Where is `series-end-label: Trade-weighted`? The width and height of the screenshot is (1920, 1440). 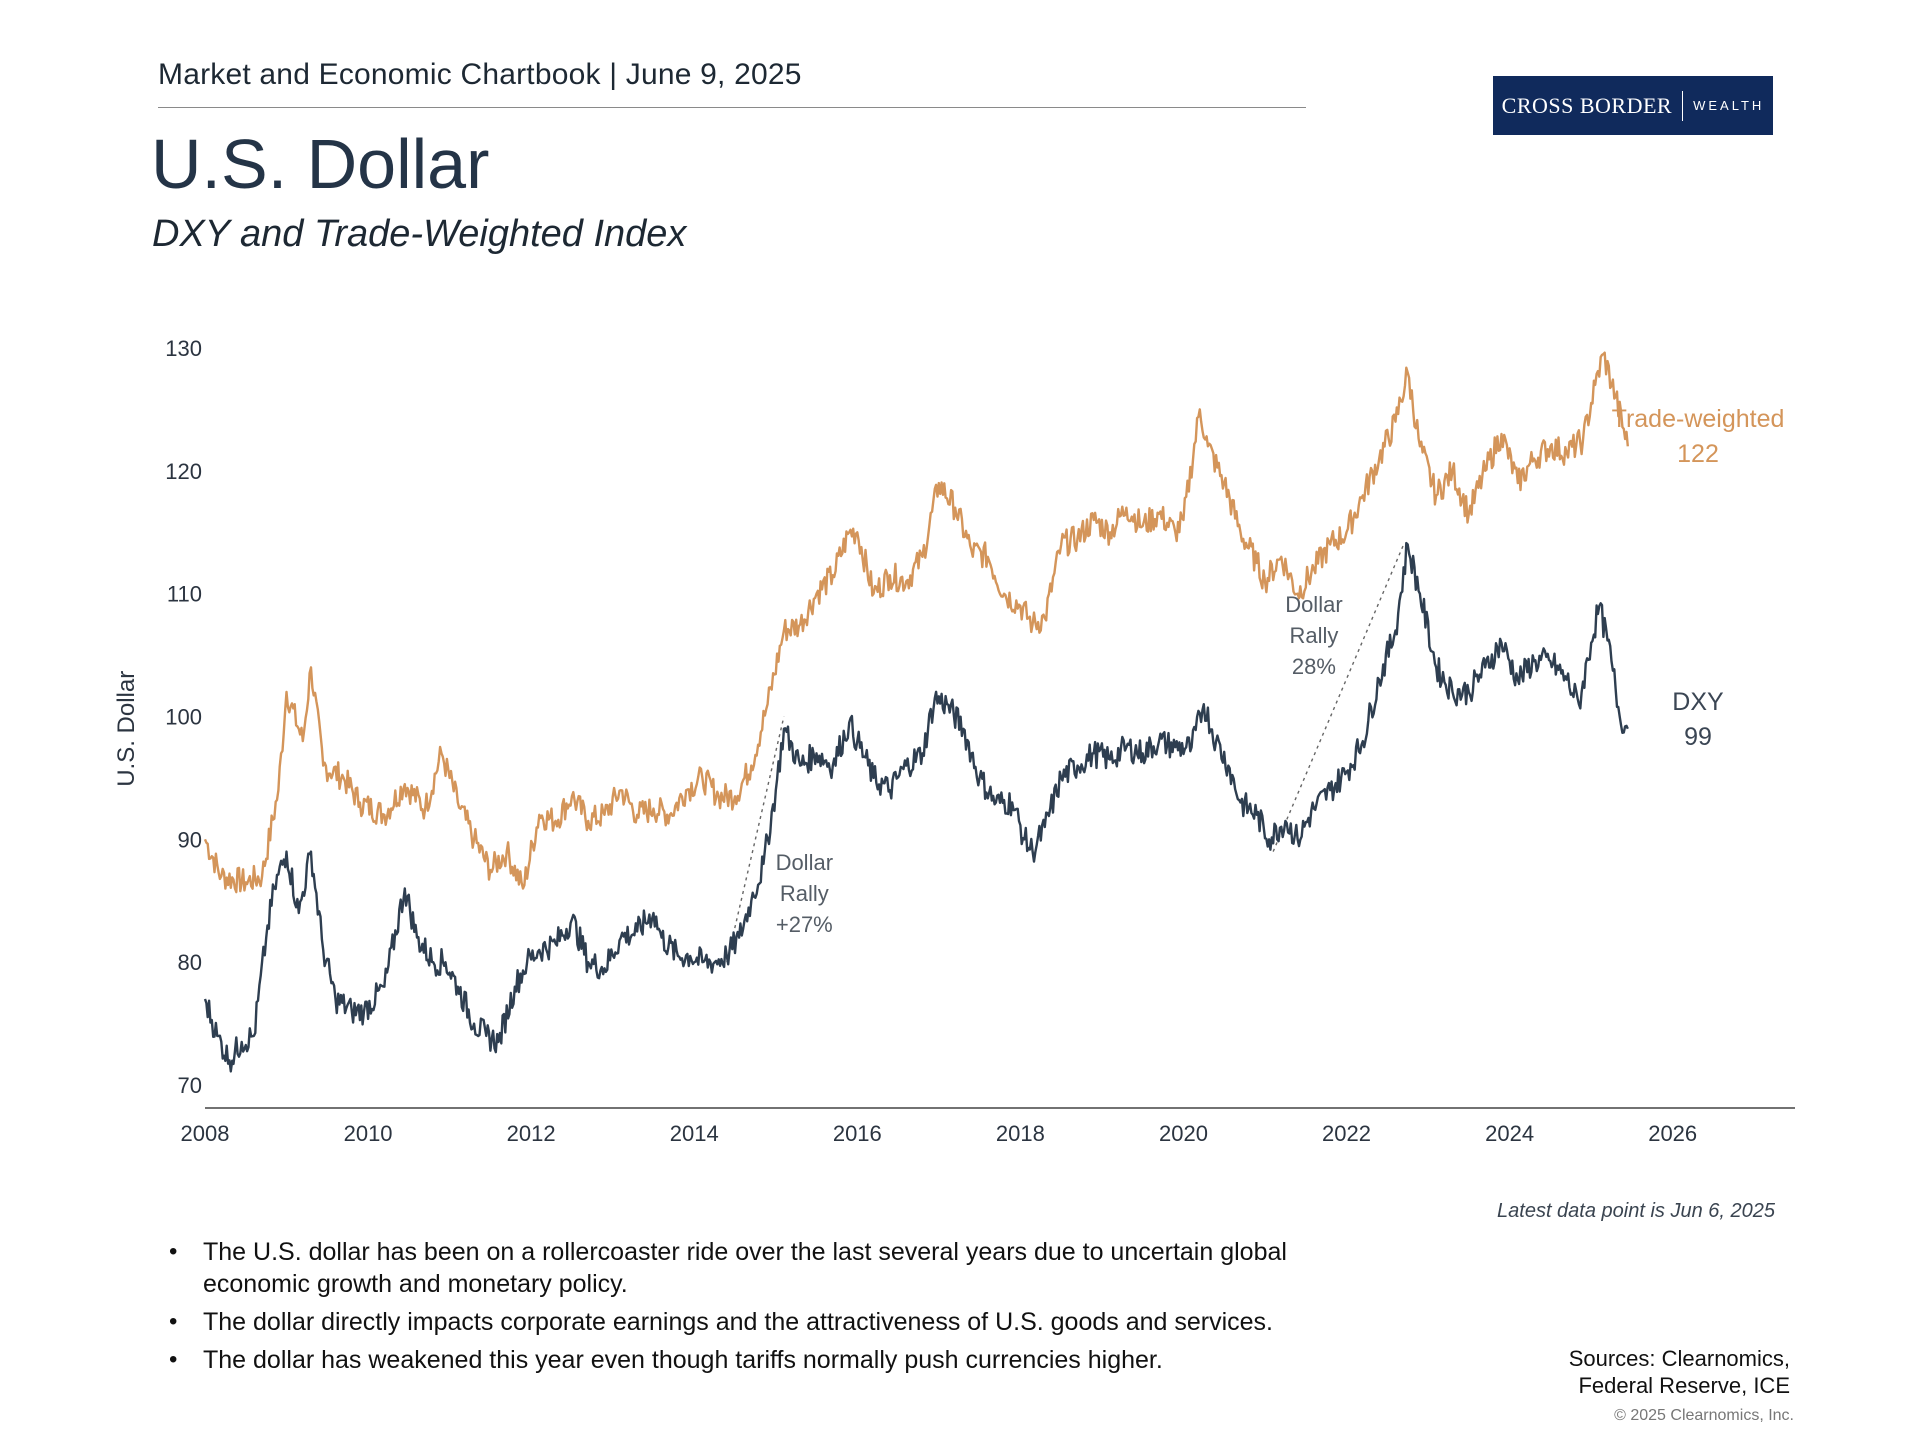
series-end-label: Trade-weighted is located at coordinates (1698, 419).